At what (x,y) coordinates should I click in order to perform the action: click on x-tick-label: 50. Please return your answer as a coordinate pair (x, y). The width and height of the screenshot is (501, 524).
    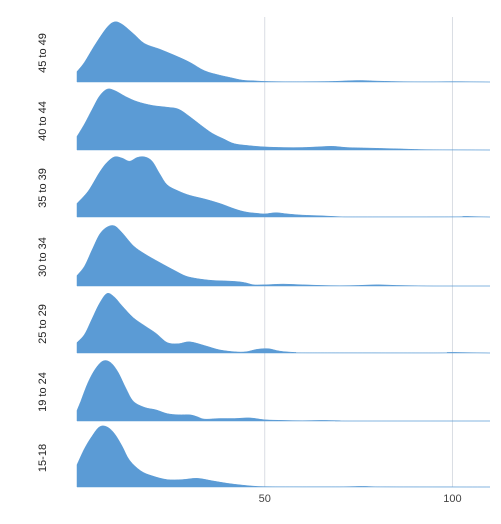
    Looking at the image, I should click on (265, 499).